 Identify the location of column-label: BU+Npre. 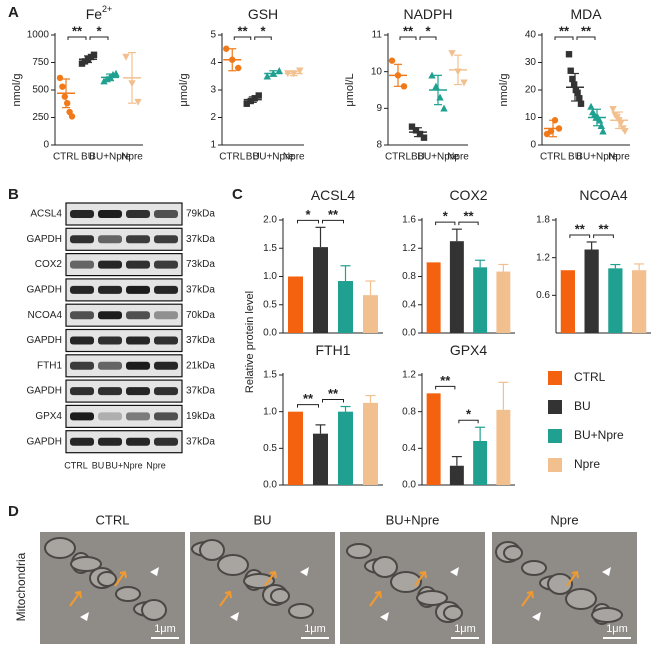
(413, 519).